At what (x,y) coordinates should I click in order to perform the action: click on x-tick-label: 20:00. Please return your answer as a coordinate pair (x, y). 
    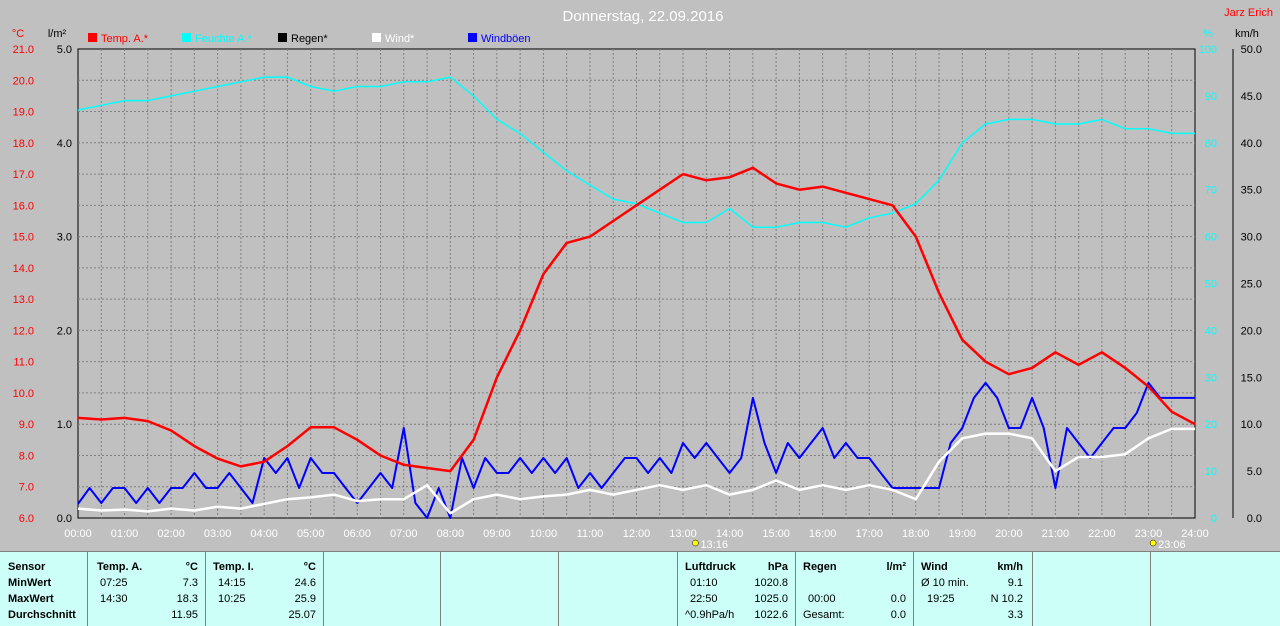
    Looking at the image, I should click on (1009, 534).